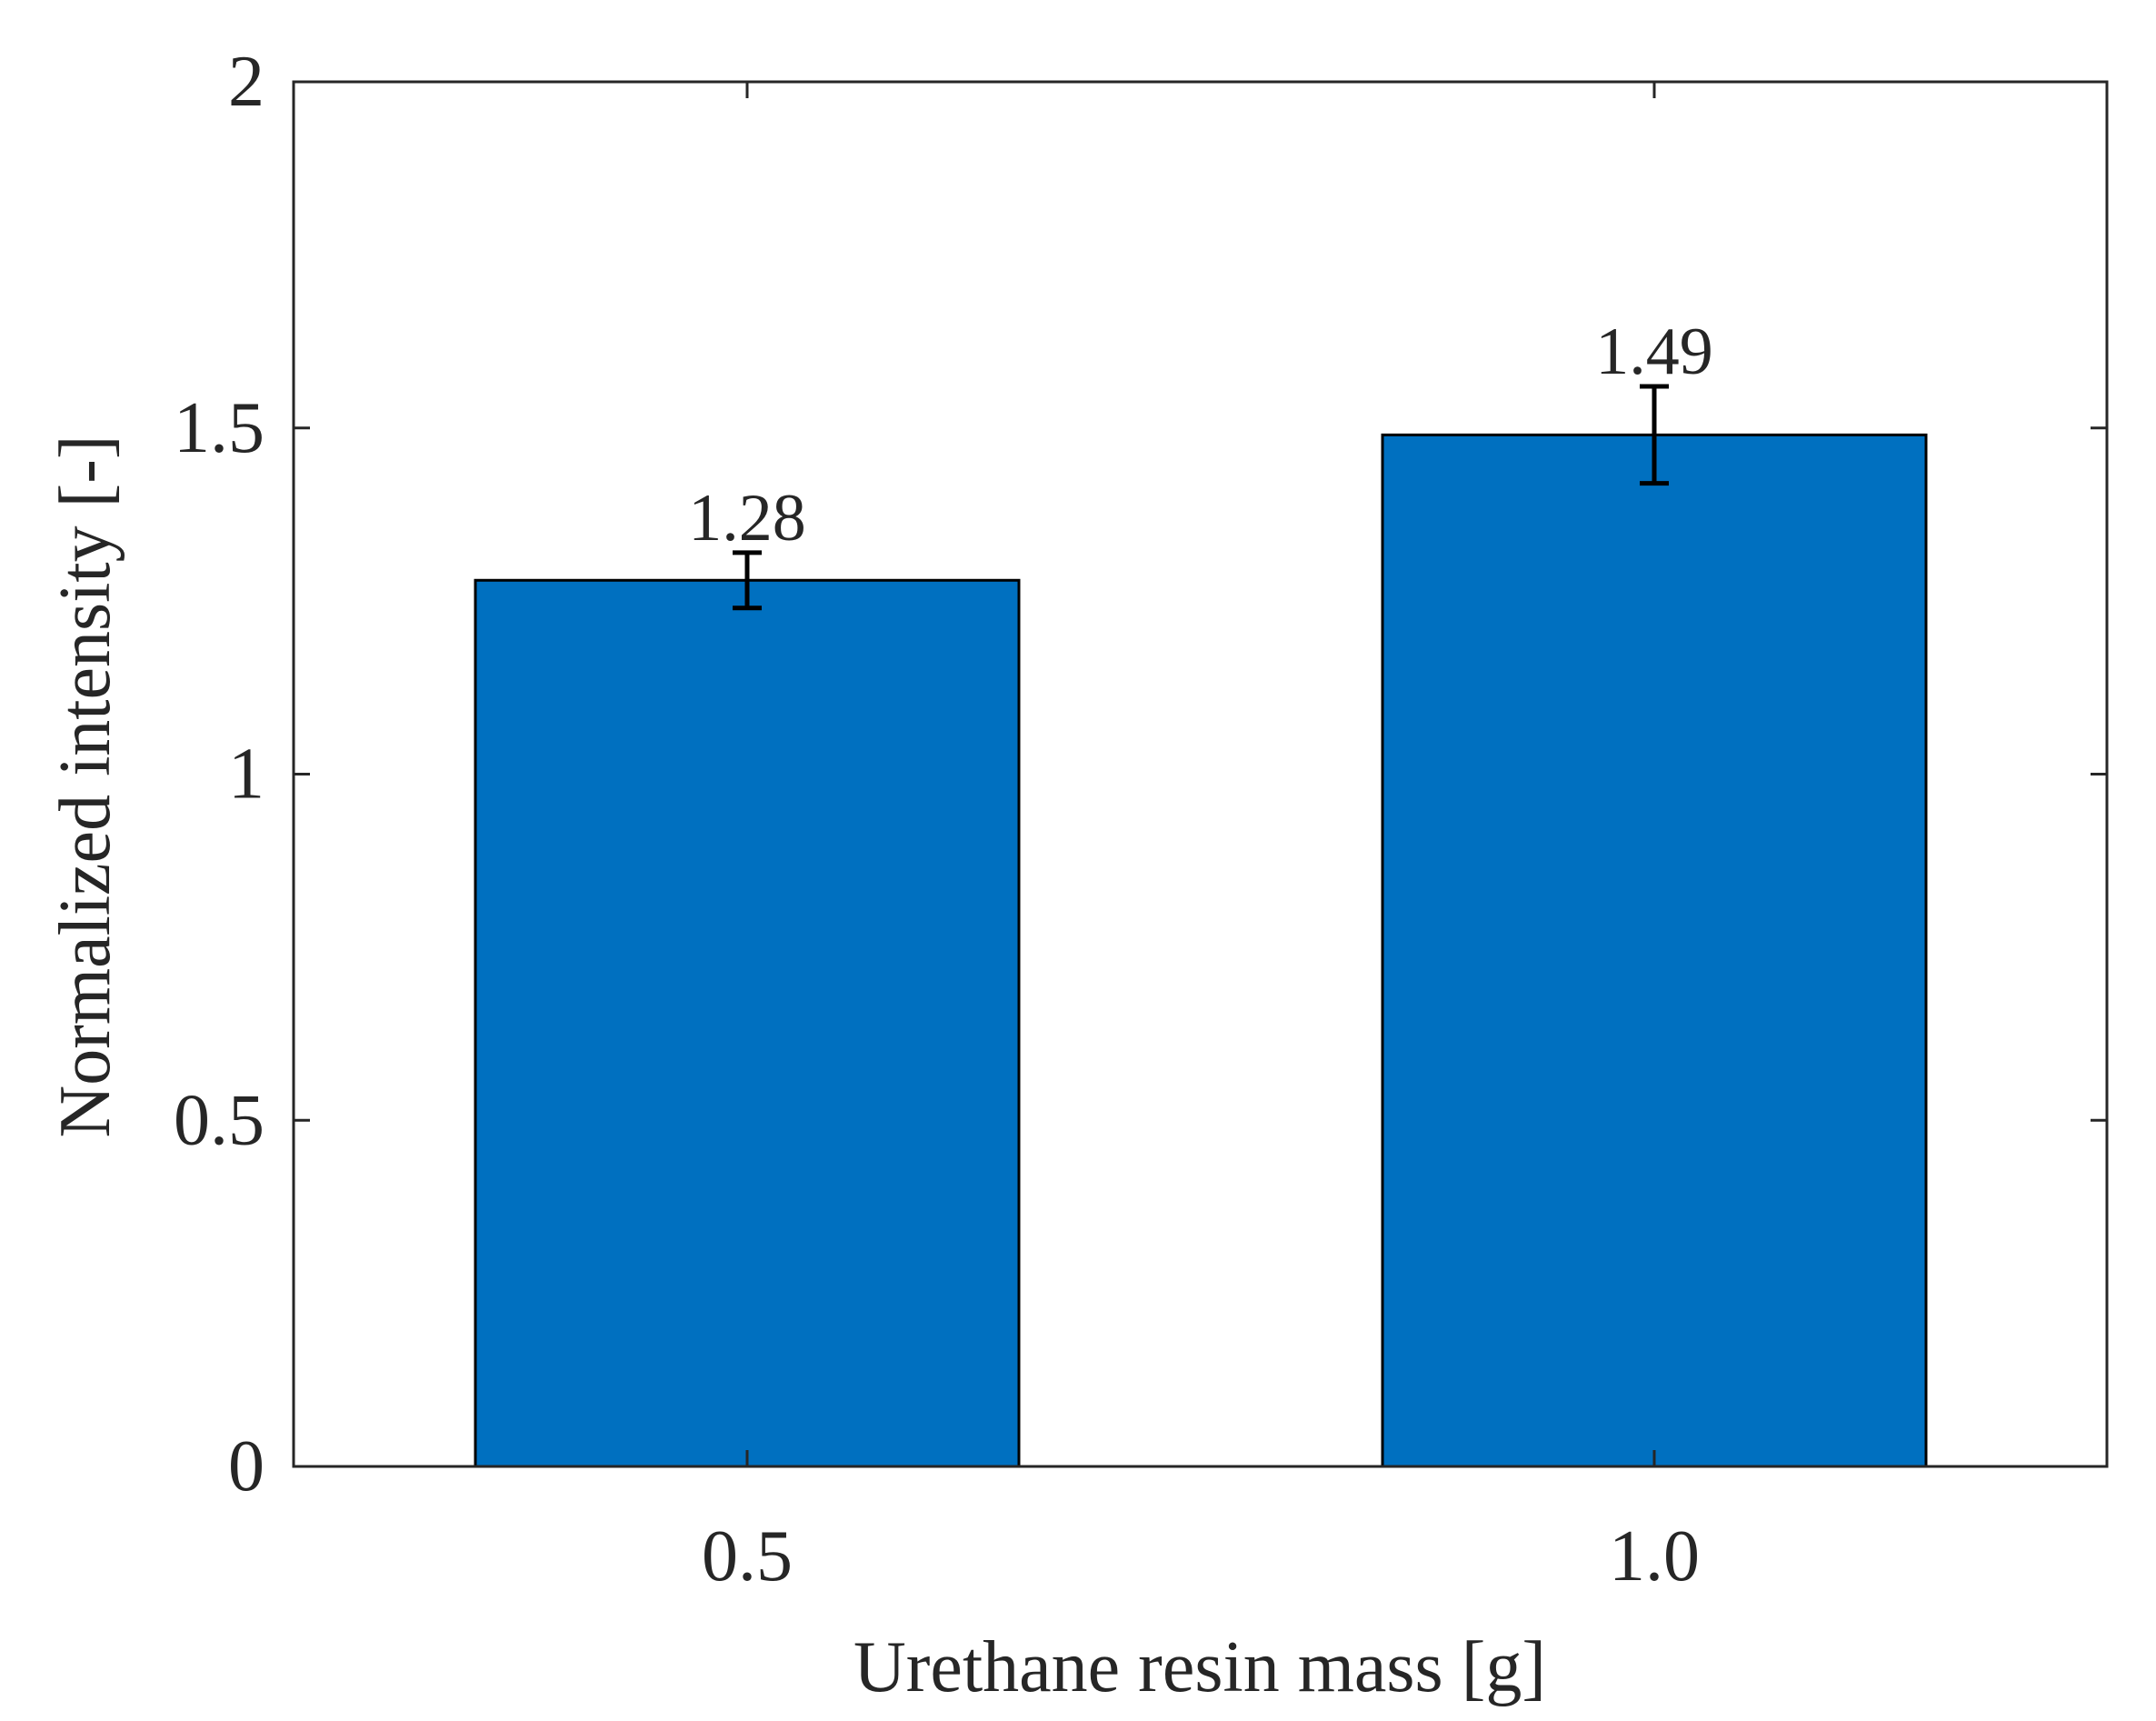  I want to click on y-tick-label: 2, so click(246, 82).